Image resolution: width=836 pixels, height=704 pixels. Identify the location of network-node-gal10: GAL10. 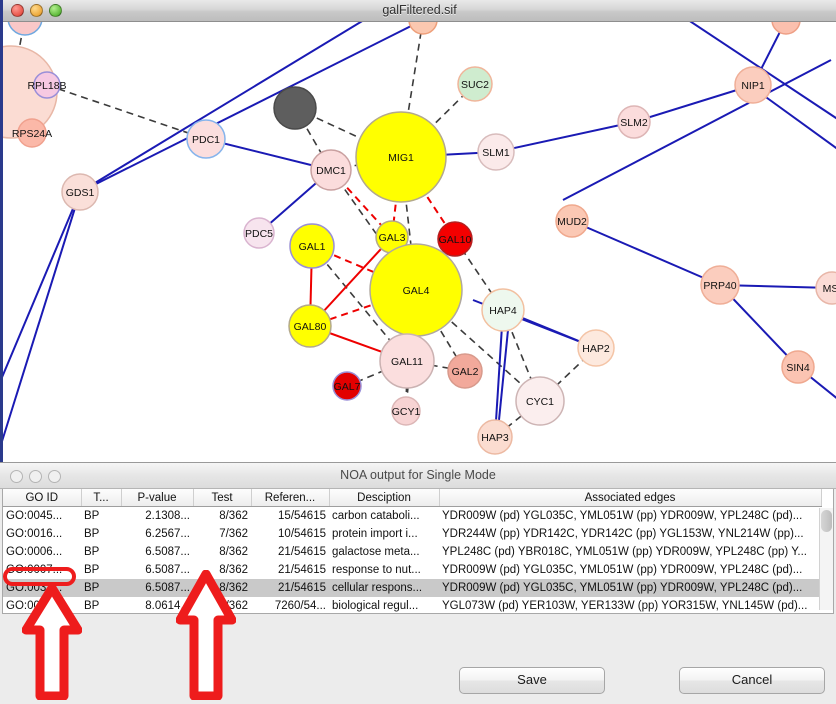
(455, 239).